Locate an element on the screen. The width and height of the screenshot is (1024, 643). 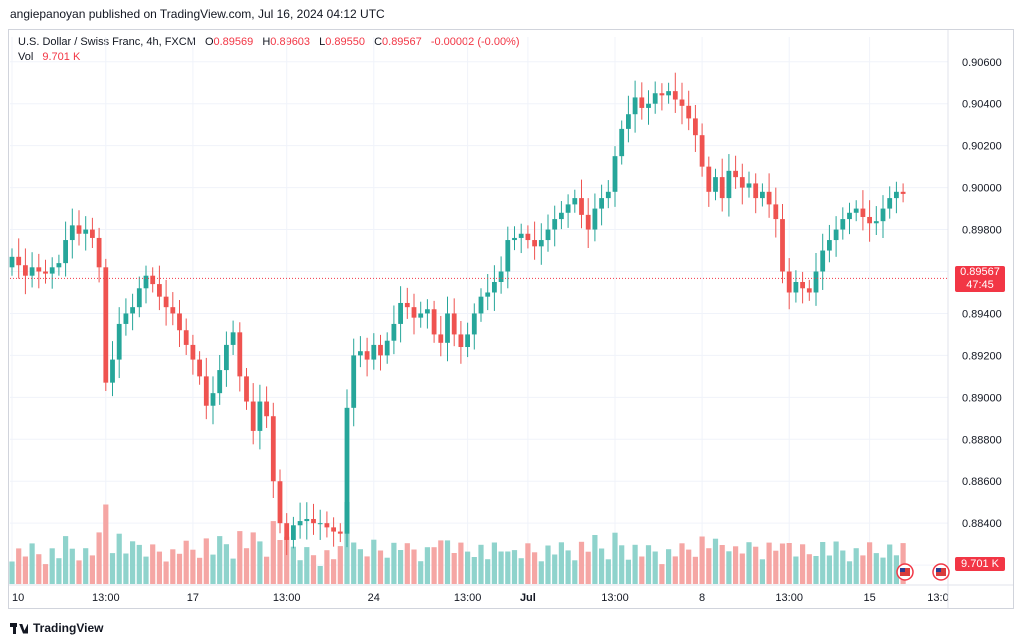
legend-symbol: U.S. Dollar / Swiss Franc, 4h, FXCM is located at coordinates (107, 42).